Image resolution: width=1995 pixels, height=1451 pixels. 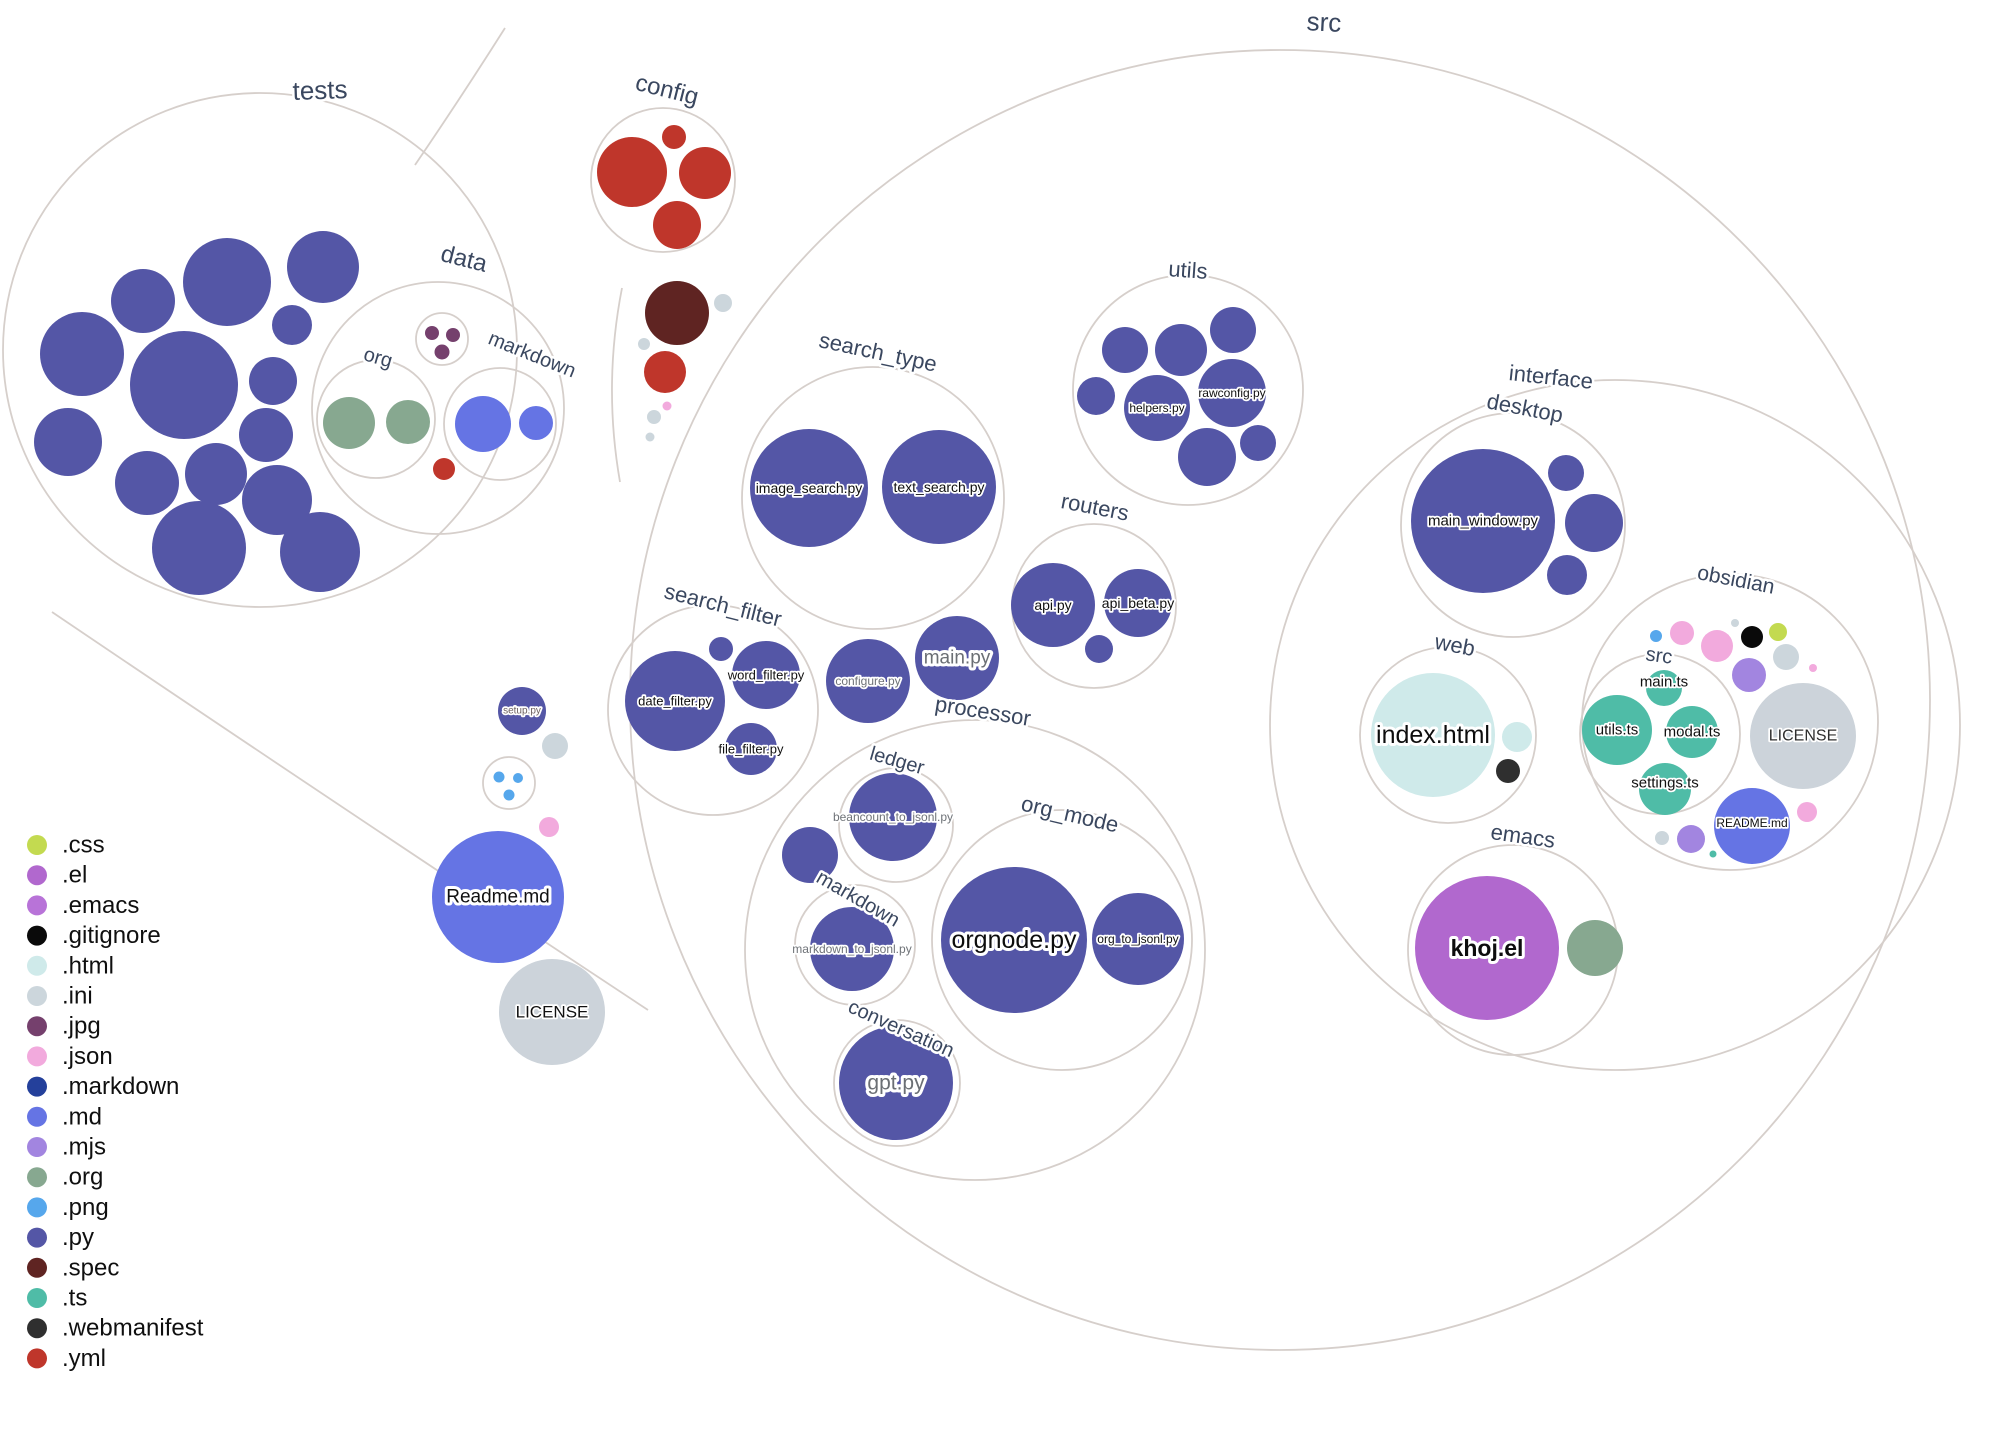 What do you see at coordinates (751, 749) in the screenshot?
I see `file-circle-file-filter-py` at bounding box center [751, 749].